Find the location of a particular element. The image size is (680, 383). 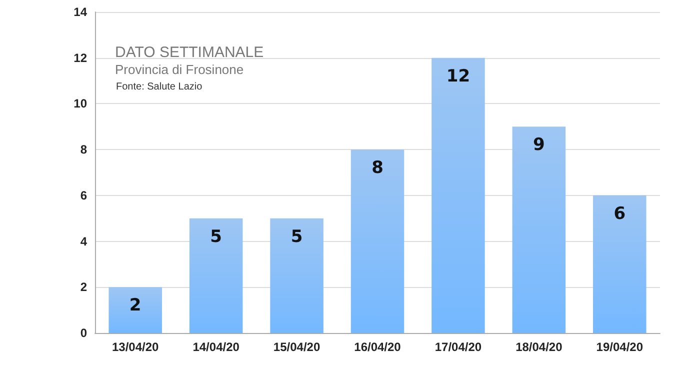

x-tick-label: 19/04/20 is located at coordinates (620, 347).